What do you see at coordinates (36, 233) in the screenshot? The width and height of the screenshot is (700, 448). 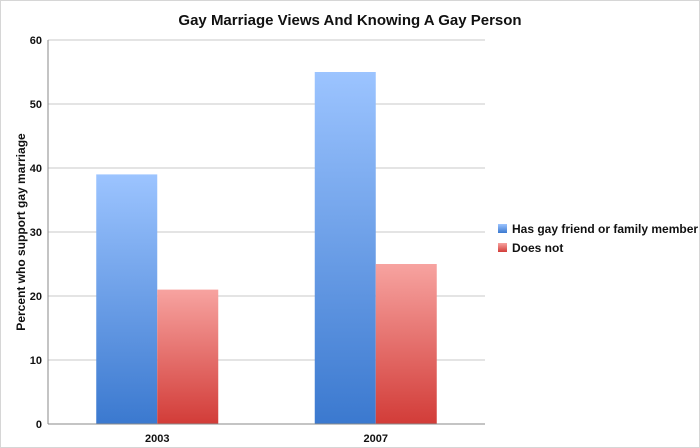 I see `y-tick-label: 30` at bounding box center [36, 233].